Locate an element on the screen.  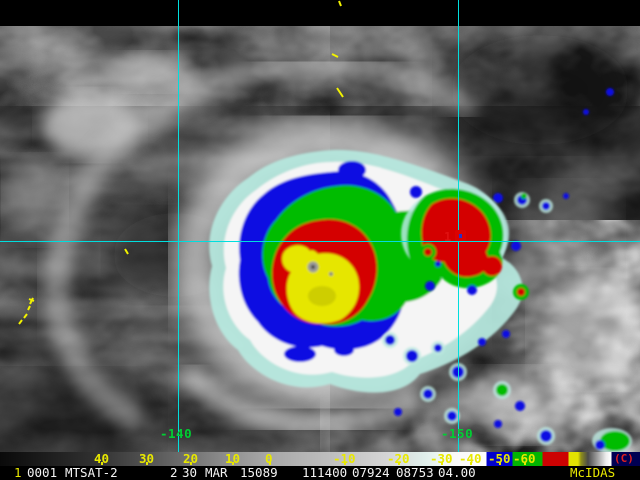
date-day: 30 is located at coordinates (190, 472).